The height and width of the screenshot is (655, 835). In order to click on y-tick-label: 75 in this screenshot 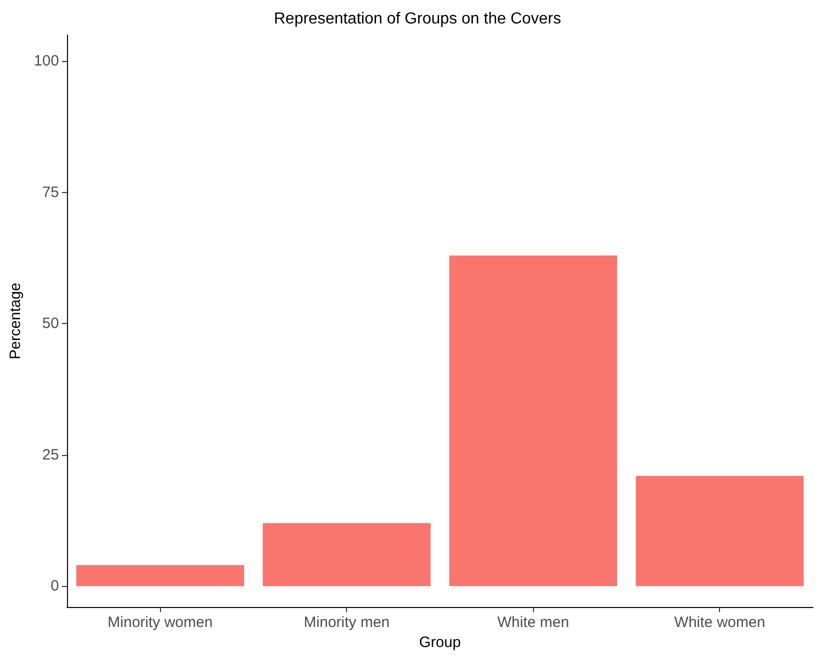, I will do `click(50, 192)`.